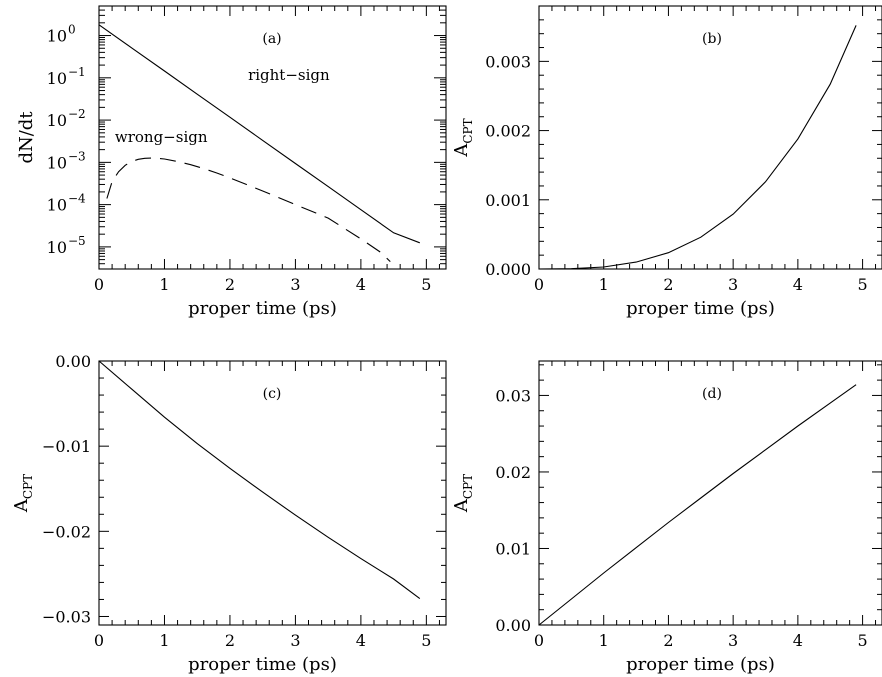  Describe the element at coordinates (513, 548) in the screenshot. I see `y-tick-label: 0.01` at that location.